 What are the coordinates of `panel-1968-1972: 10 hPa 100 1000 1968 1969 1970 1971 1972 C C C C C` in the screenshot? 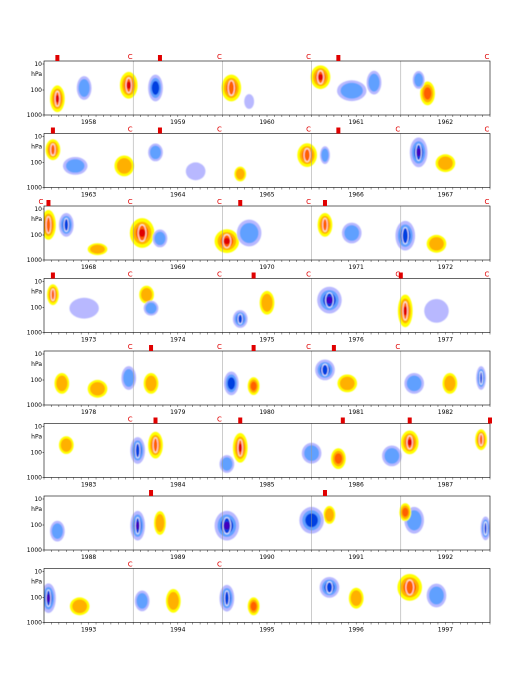 It's located at (259, 234).